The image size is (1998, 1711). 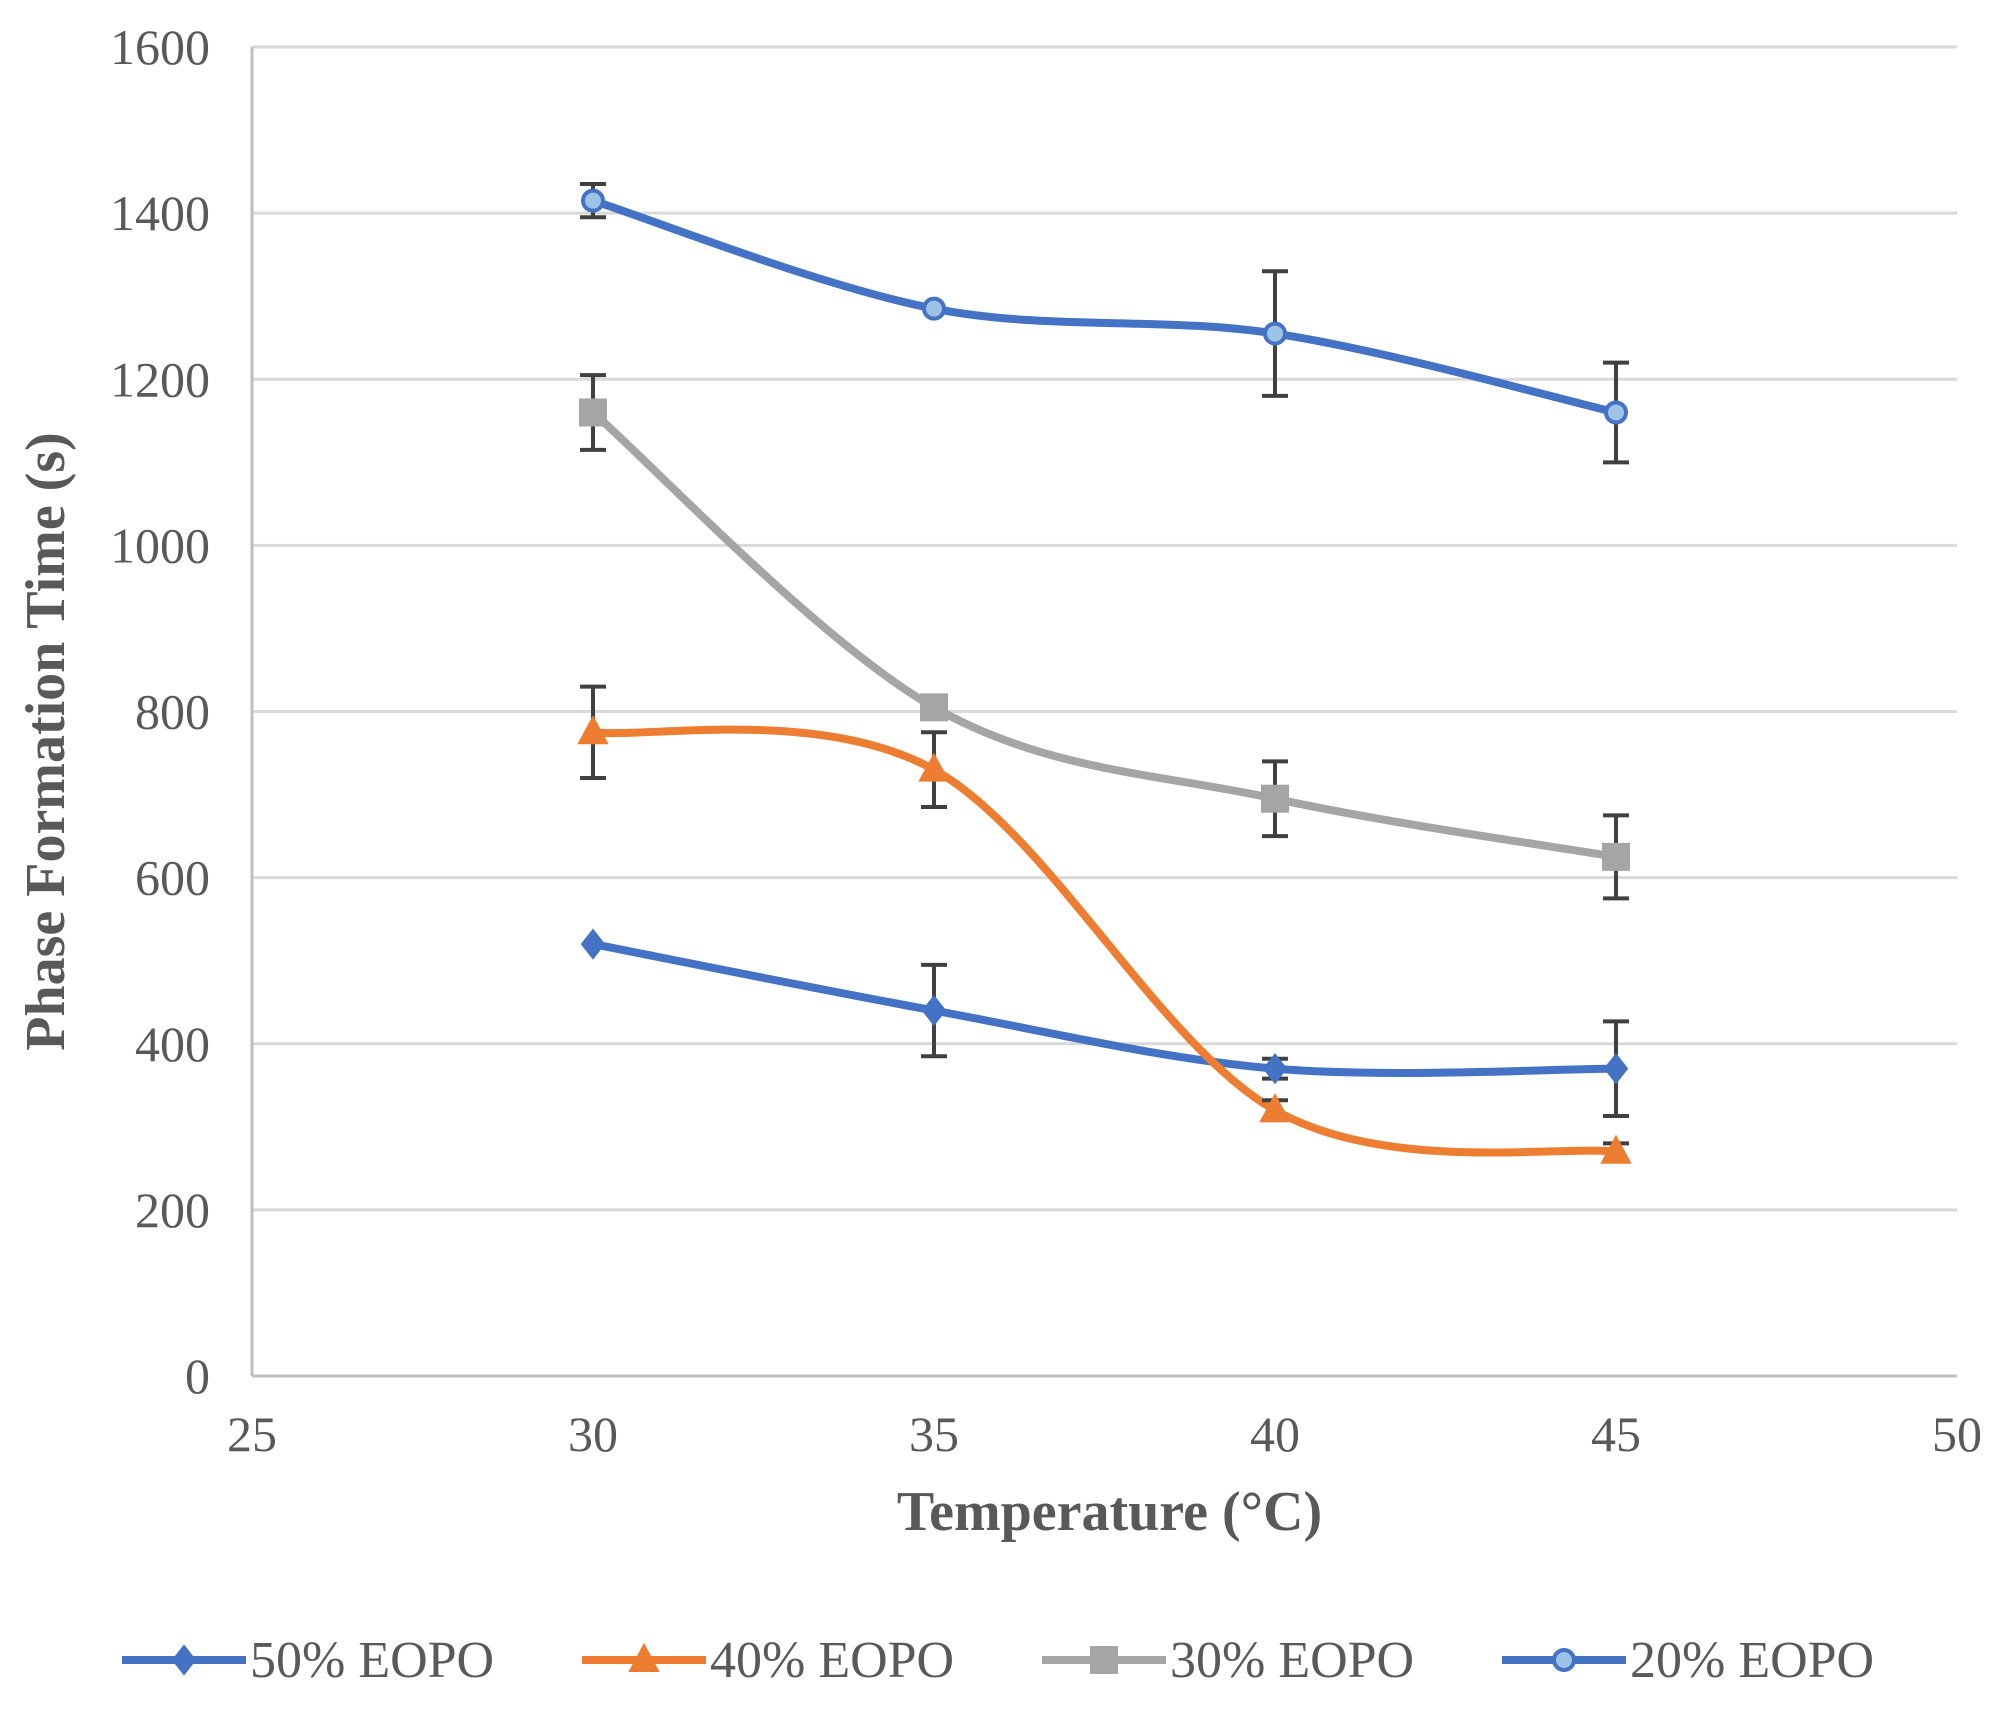 What do you see at coordinates (1104, 306) in the screenshot?
I see `series-line-20-eopo` at bounding box center [1104, 306].